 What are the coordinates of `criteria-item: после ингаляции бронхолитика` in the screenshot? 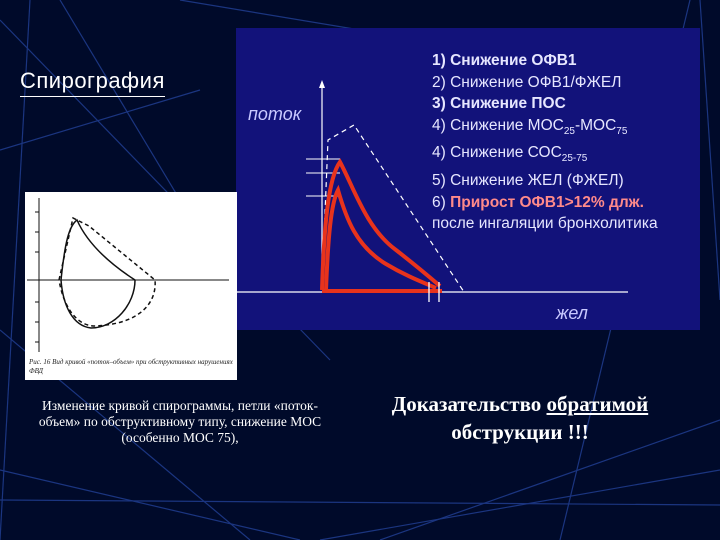 It's located at (545, 224).